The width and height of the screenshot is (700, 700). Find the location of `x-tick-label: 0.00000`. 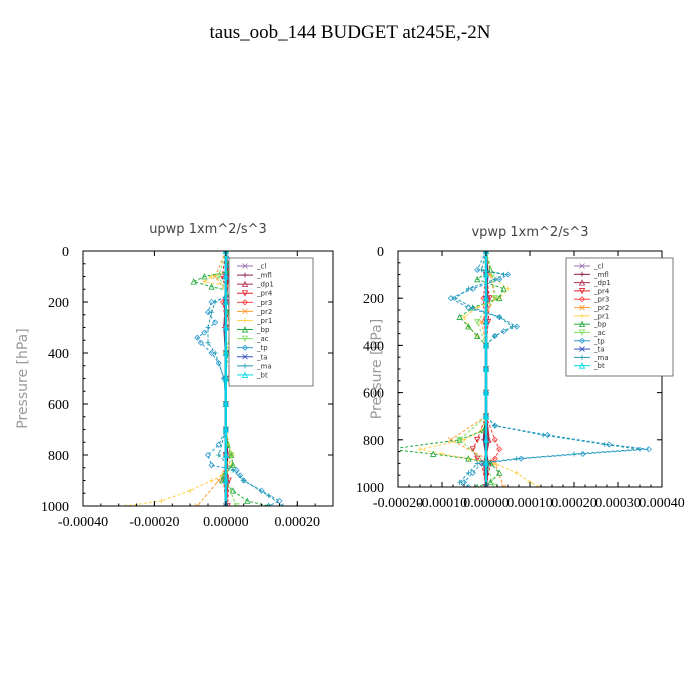

x-tick-label: 0.00000 is located at coordinates (226, 522).